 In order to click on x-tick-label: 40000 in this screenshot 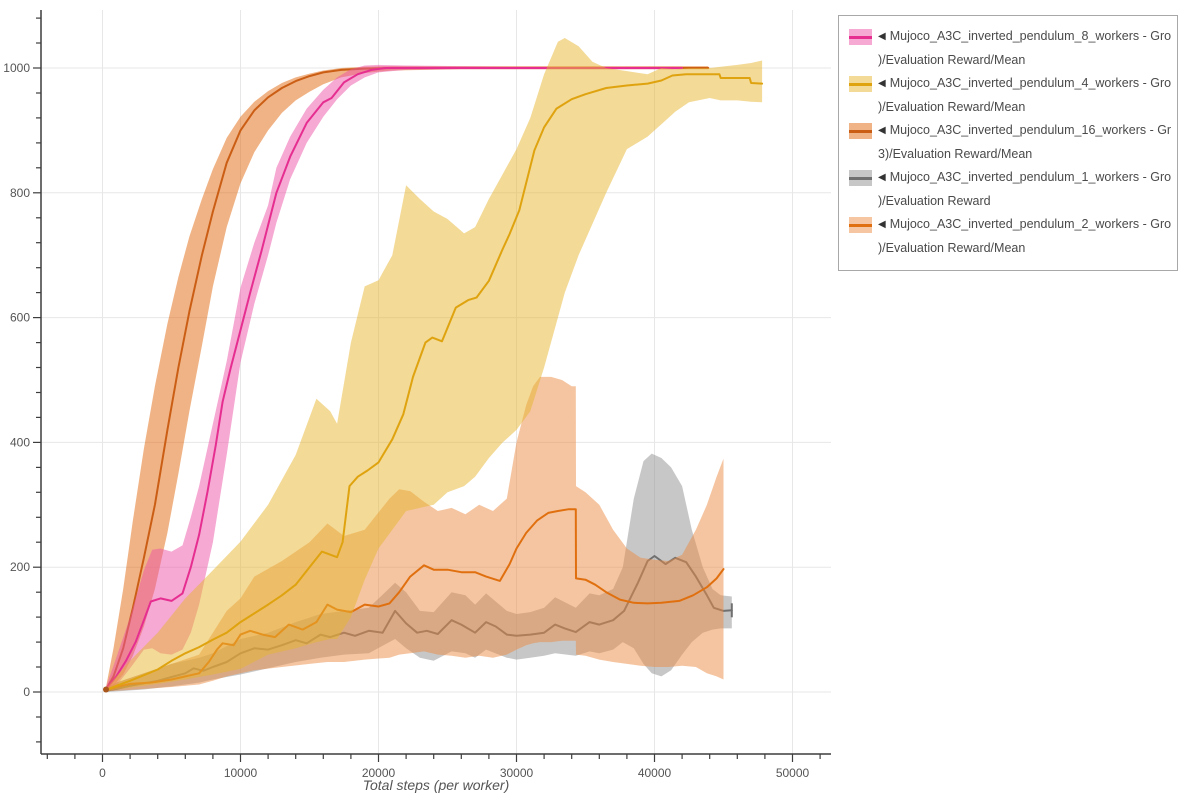, I will do `click(655, 773)`.